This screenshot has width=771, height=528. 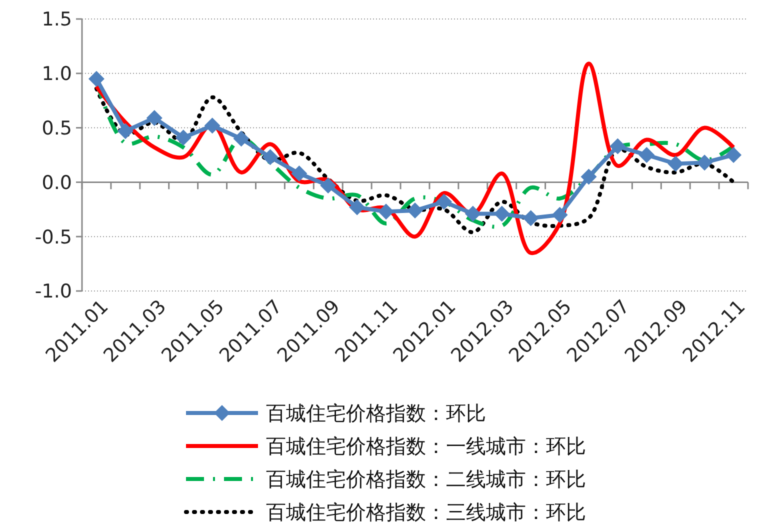 I want to click on y-tick-label: -0.5, so click(x=53, y=237).